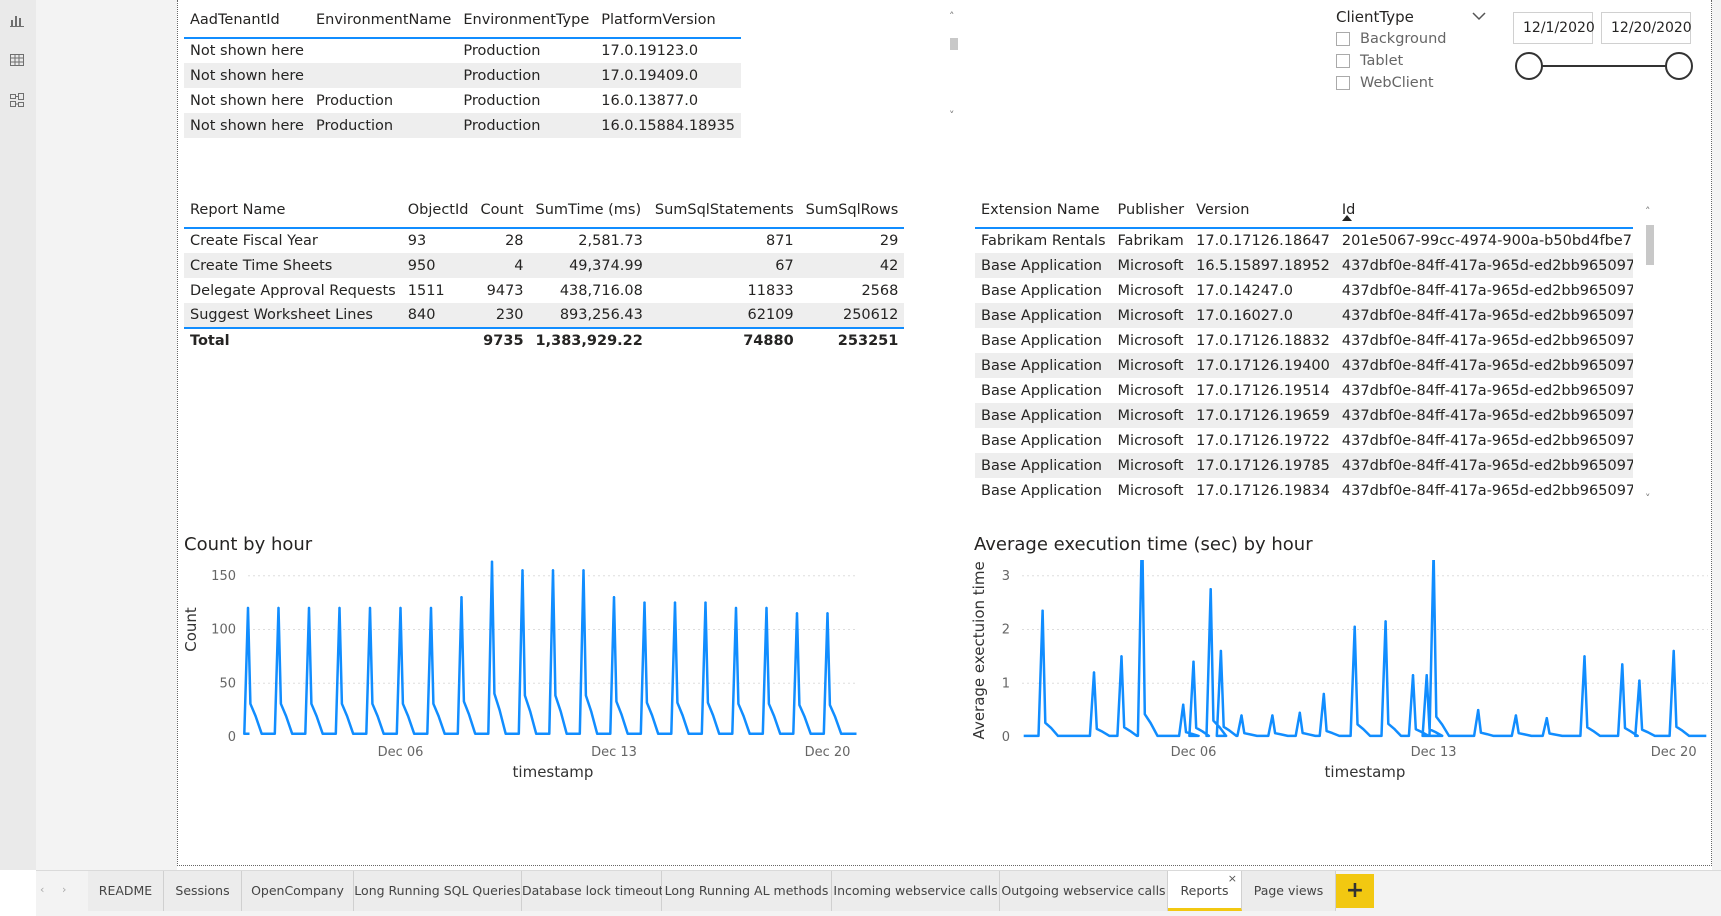  What do you see at coordinates (17, 60) in the screenshot?
I see `data-view-icon` at bounding box center [17, 60].